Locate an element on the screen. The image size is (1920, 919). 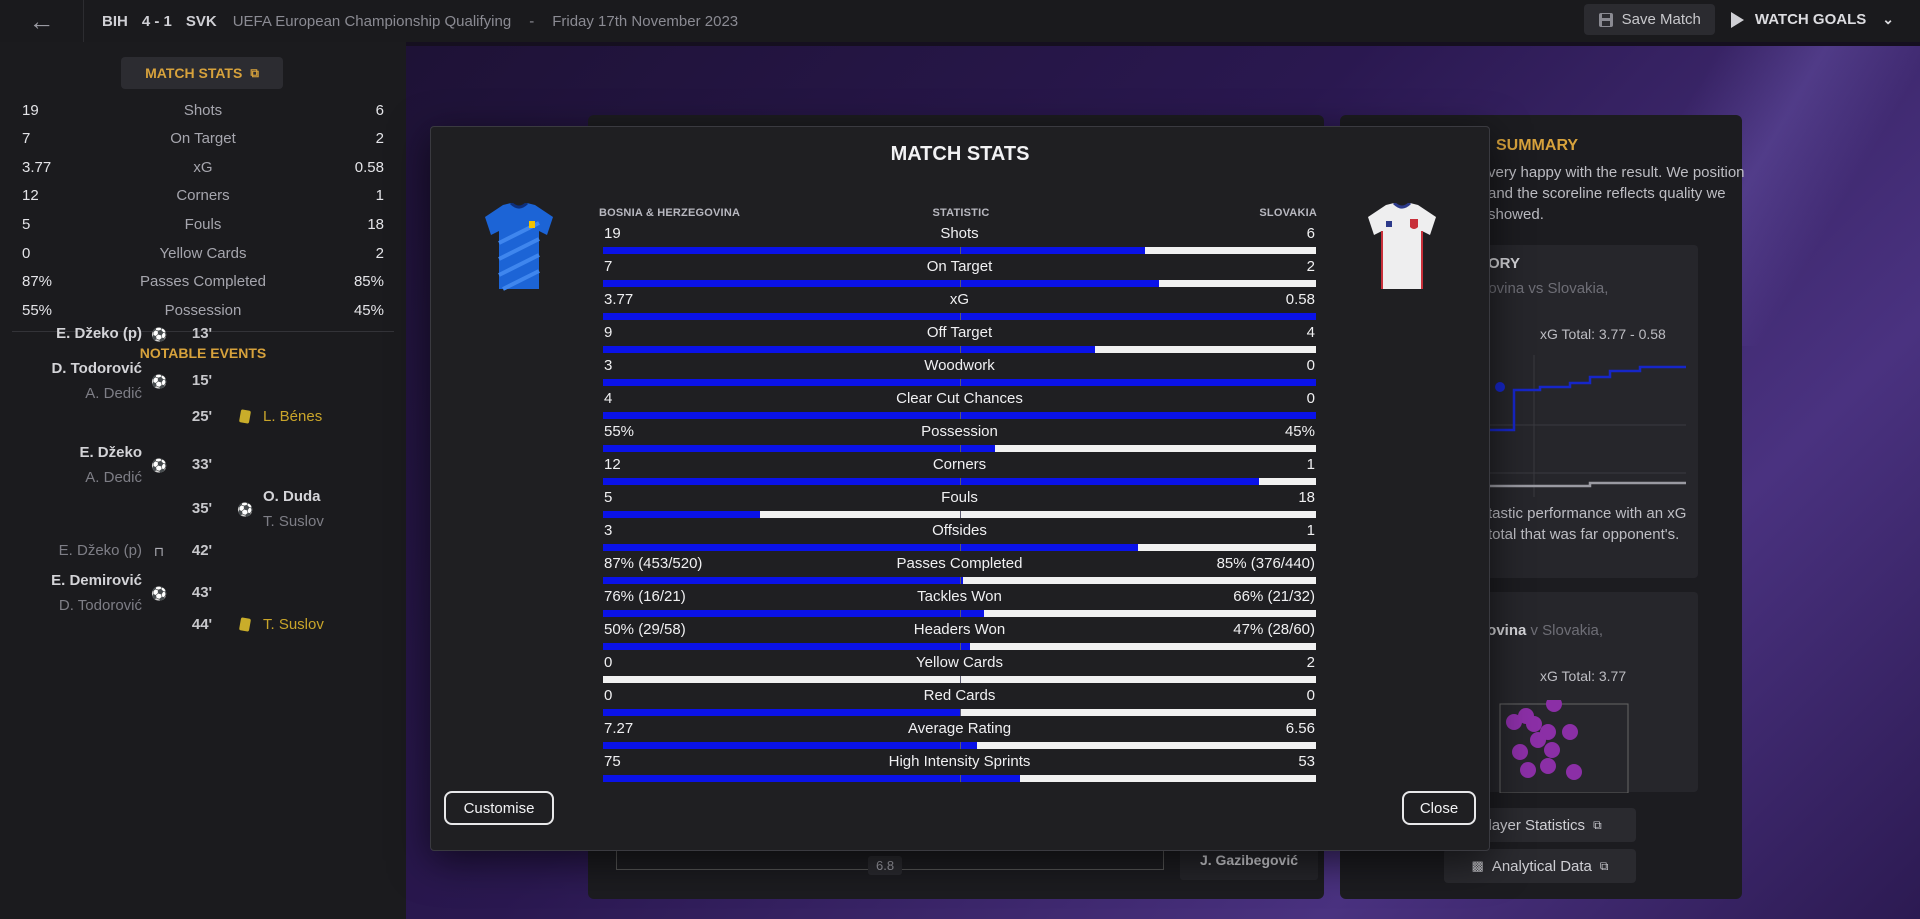
away-team-header: SLOVAKIA is located at coordinates (1288, 213).